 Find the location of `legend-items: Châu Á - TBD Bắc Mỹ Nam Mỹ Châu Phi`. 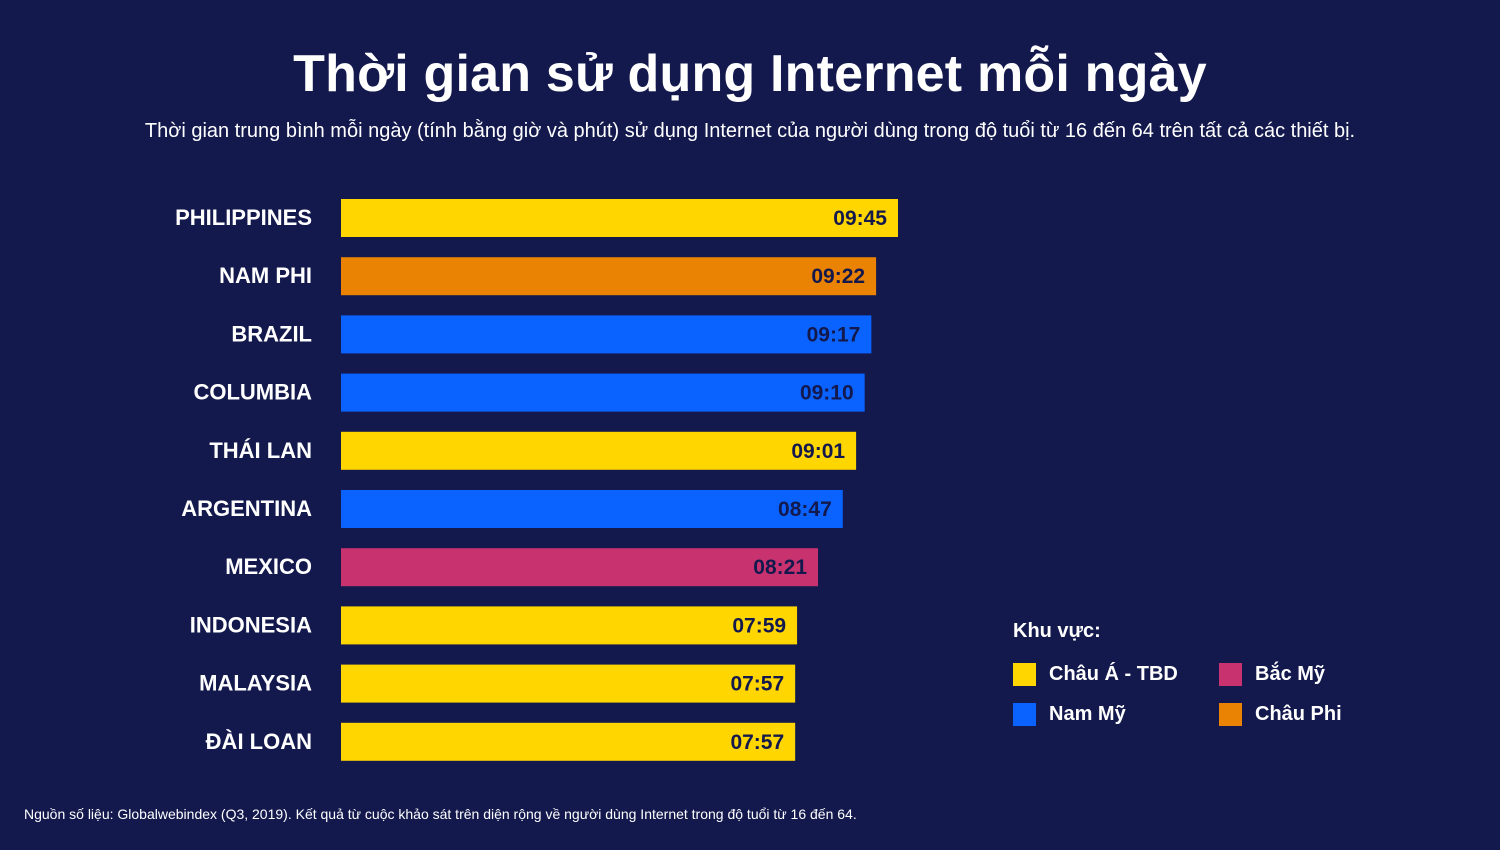

legend-items: Châu Á - TBD Bắc Mỹ Nam Mỹ Châu Phi is located at coordinates (1223, 694).